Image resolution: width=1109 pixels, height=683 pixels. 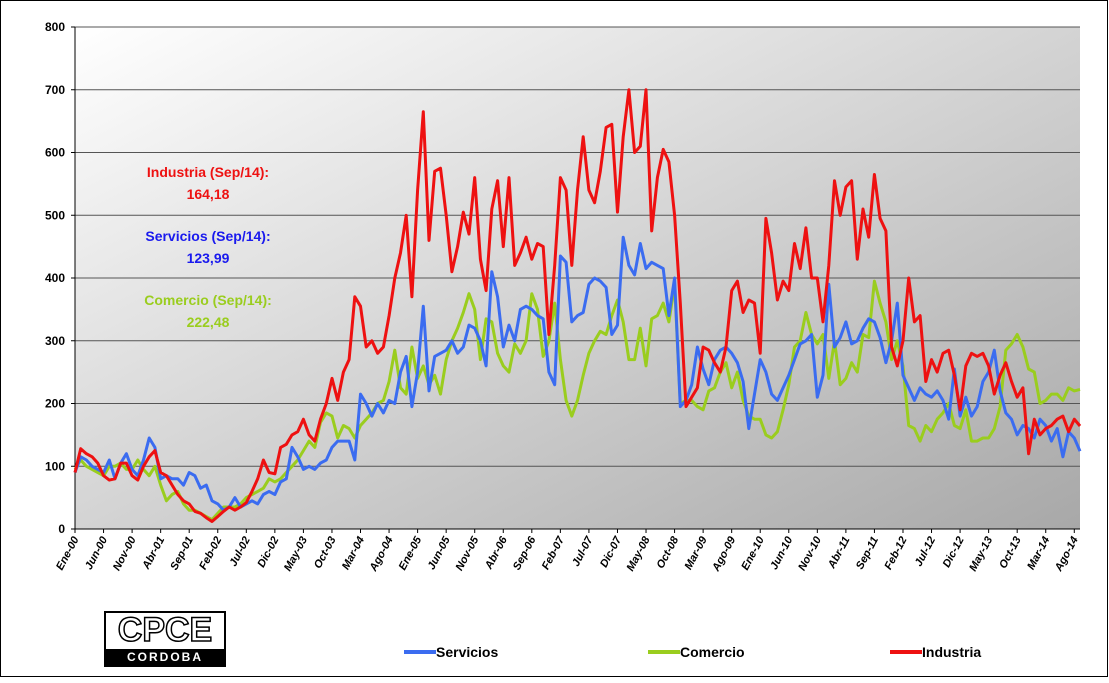 I want to click on y-tick-label: 400, so click(x=55, y=278).